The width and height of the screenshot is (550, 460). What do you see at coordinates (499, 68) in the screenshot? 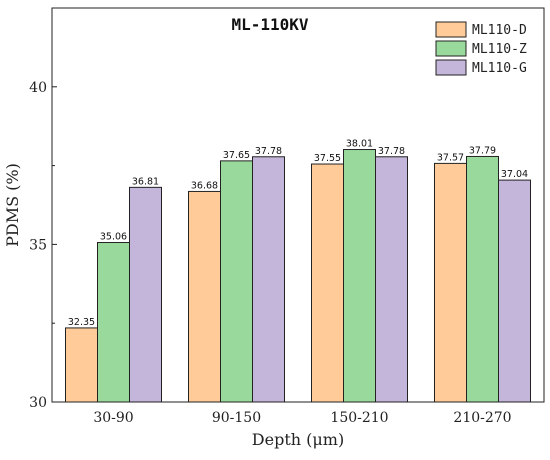
I see `legend-label: ML110-G` at bounding box center [499, 68].